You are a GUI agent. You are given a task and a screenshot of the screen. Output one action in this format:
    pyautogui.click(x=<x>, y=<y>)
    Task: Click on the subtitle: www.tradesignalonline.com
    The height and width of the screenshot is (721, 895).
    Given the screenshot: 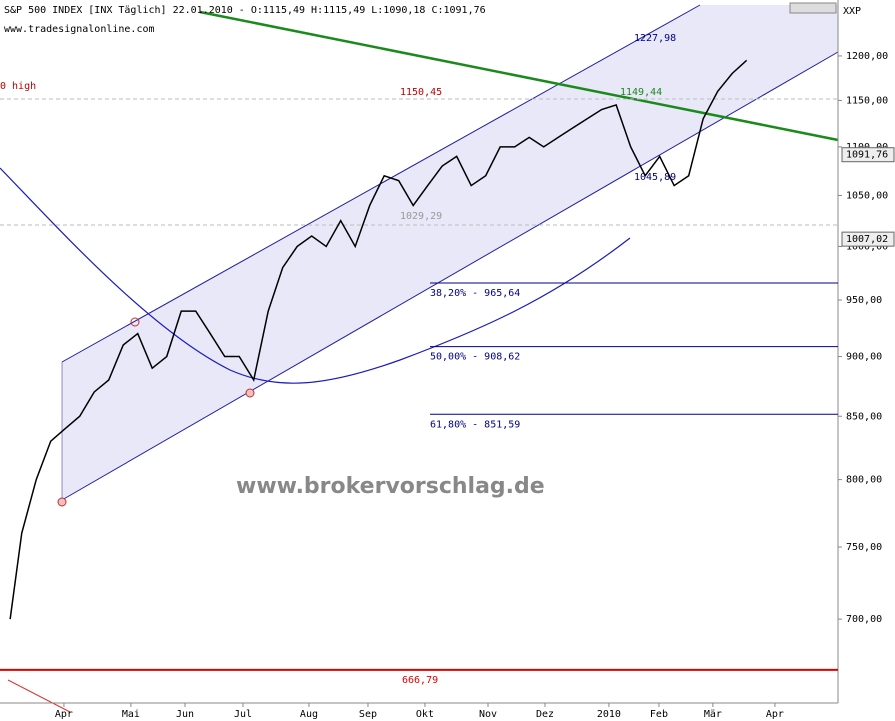 What is the action you would take?
    pyautogui.click(x=79, y=29)
    